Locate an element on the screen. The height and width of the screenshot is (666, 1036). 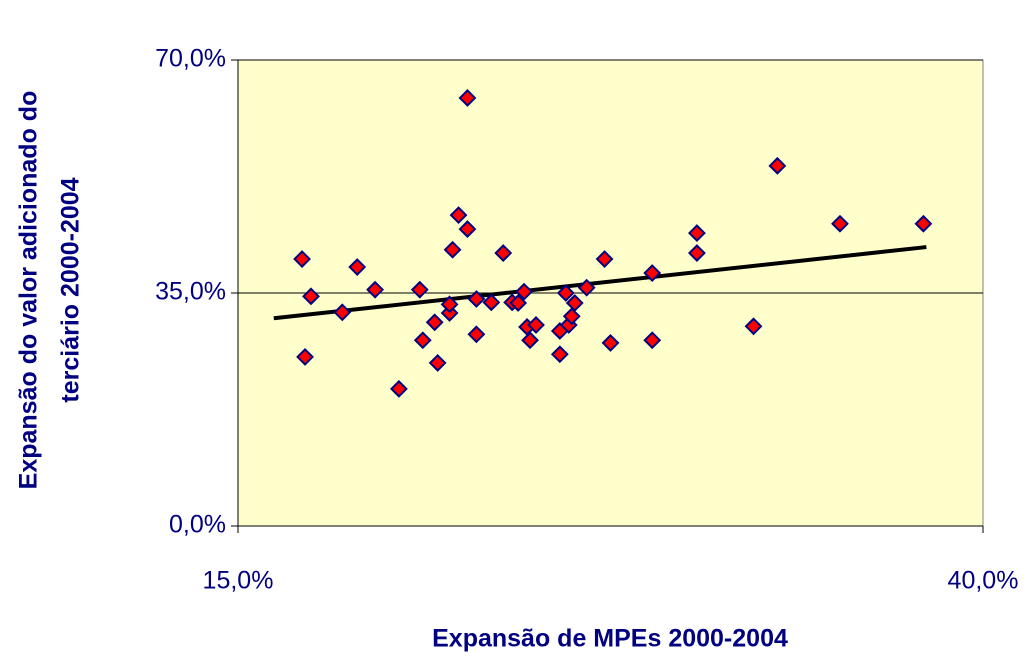
y-tick-label: 70,0% is located at coordinates (190, 59).